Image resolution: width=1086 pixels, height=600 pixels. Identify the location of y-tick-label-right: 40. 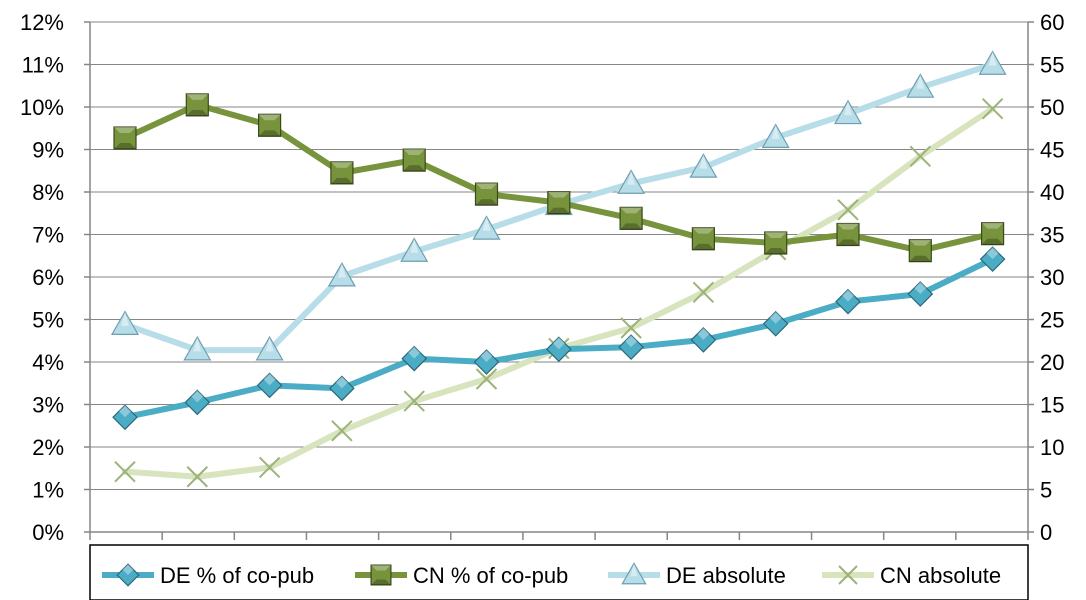
(1052, 192).